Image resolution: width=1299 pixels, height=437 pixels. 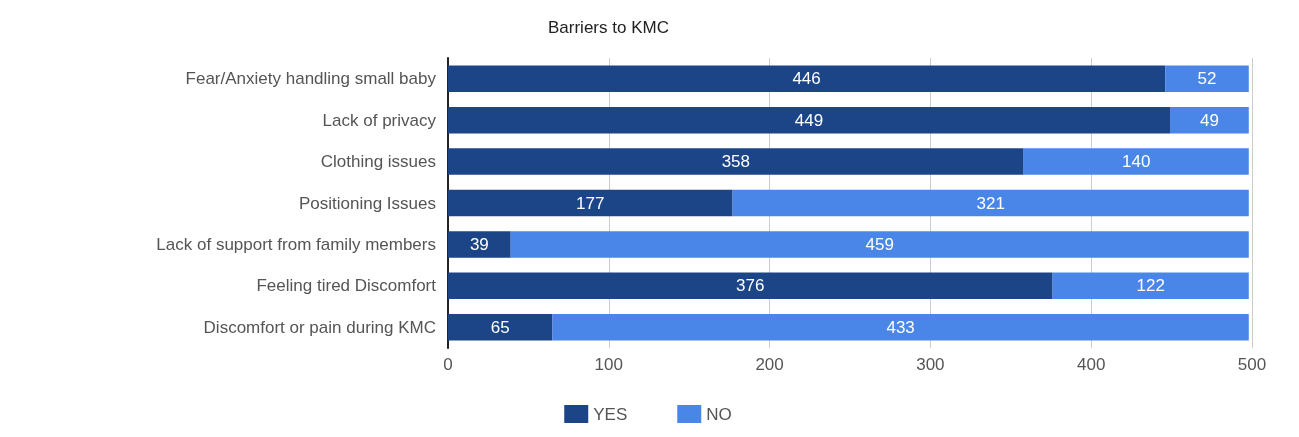 I want to click on y-tick-label: Discomfort or pain during KMC, so click(x=319, y=327).